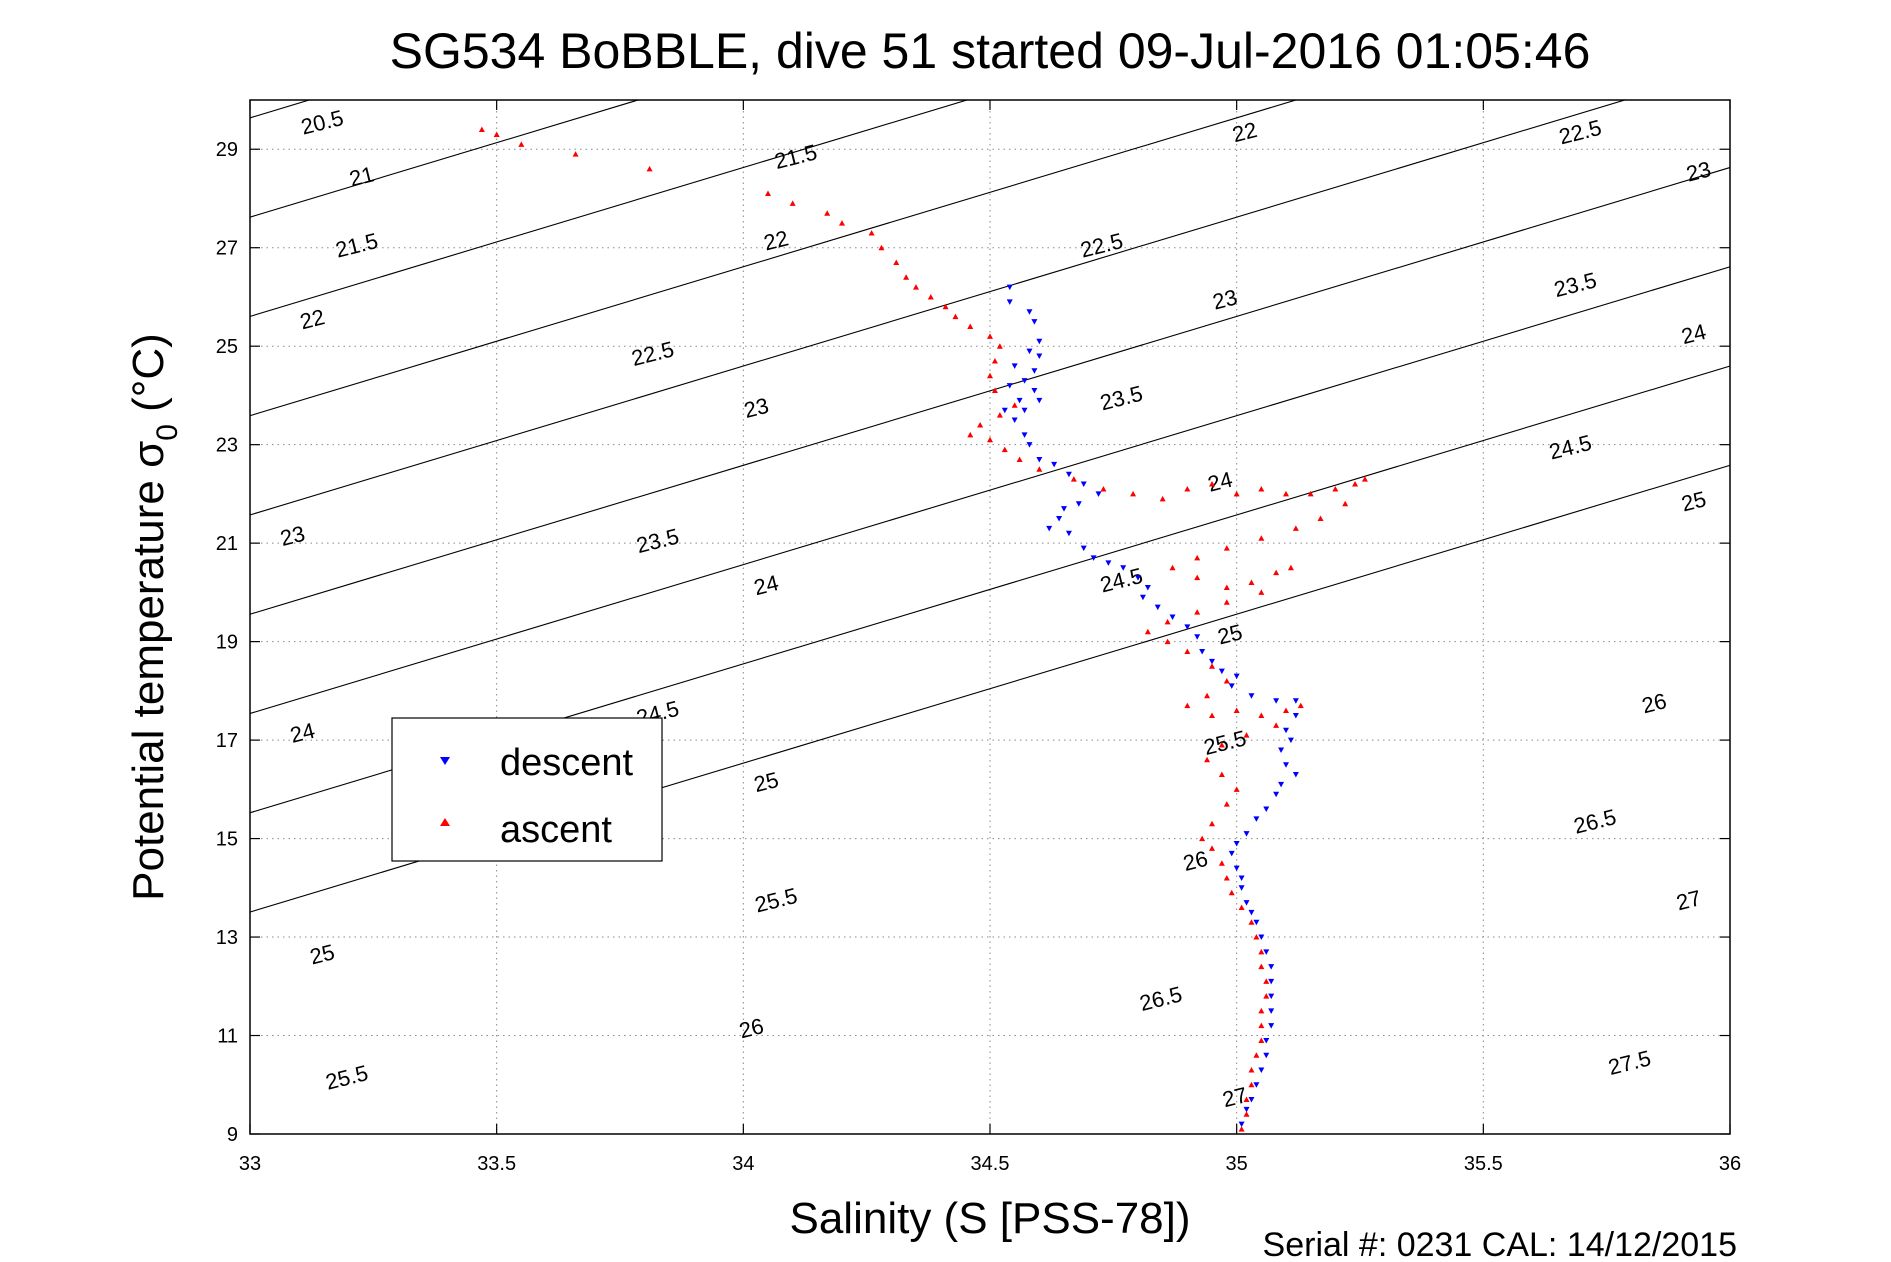  I want to click on y-tick-label: 25, so click(227, 347).